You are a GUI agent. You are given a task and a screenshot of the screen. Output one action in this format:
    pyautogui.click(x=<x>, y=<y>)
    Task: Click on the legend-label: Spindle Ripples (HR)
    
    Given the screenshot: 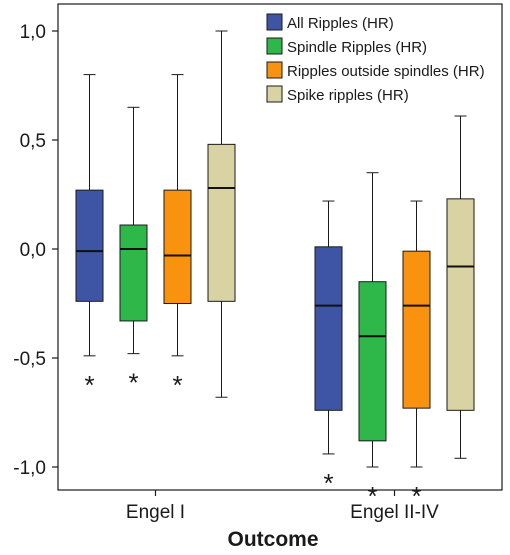 What is the action you would take?
    pyautogui.click(x=357, y=47)
    